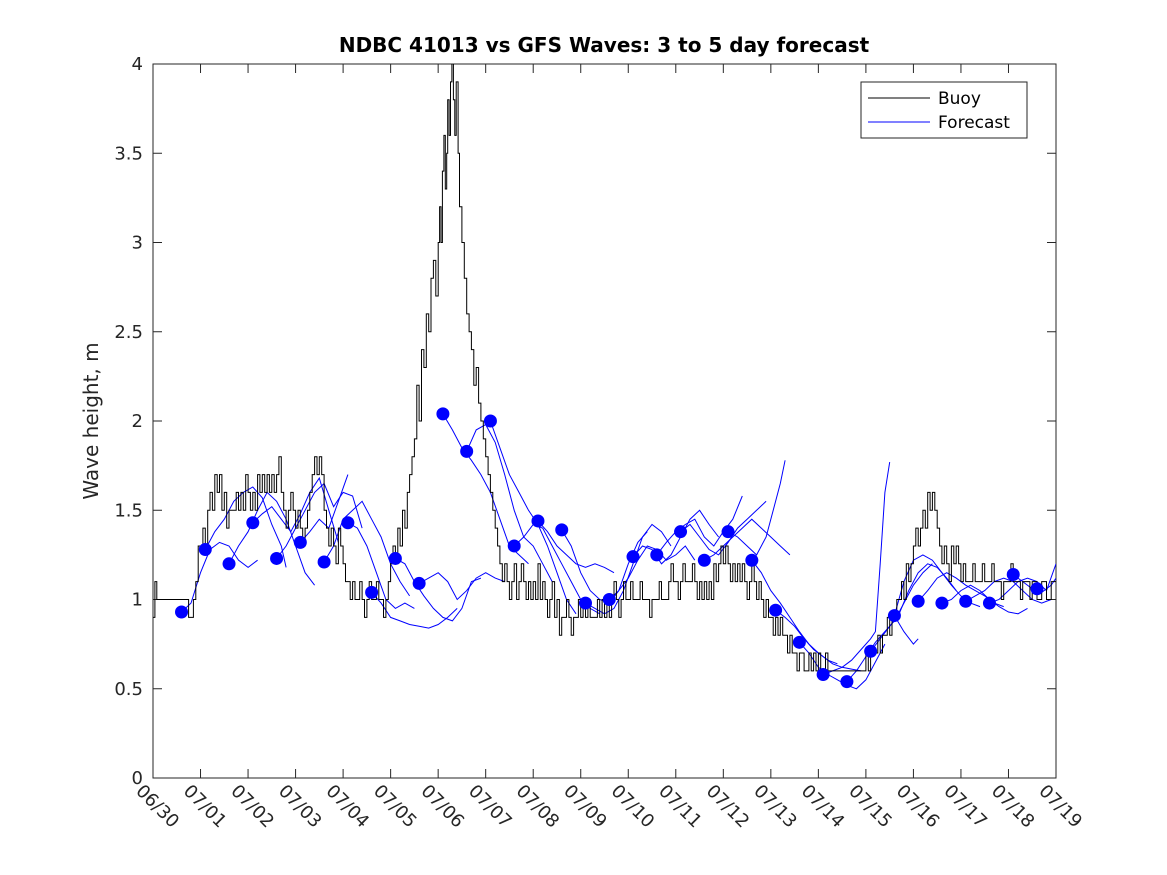 This screenshot has width=1167, height=875. Describe the element at coordinates (137, 64) in the screenshot. I see `y-tick-label: 4` at that location.